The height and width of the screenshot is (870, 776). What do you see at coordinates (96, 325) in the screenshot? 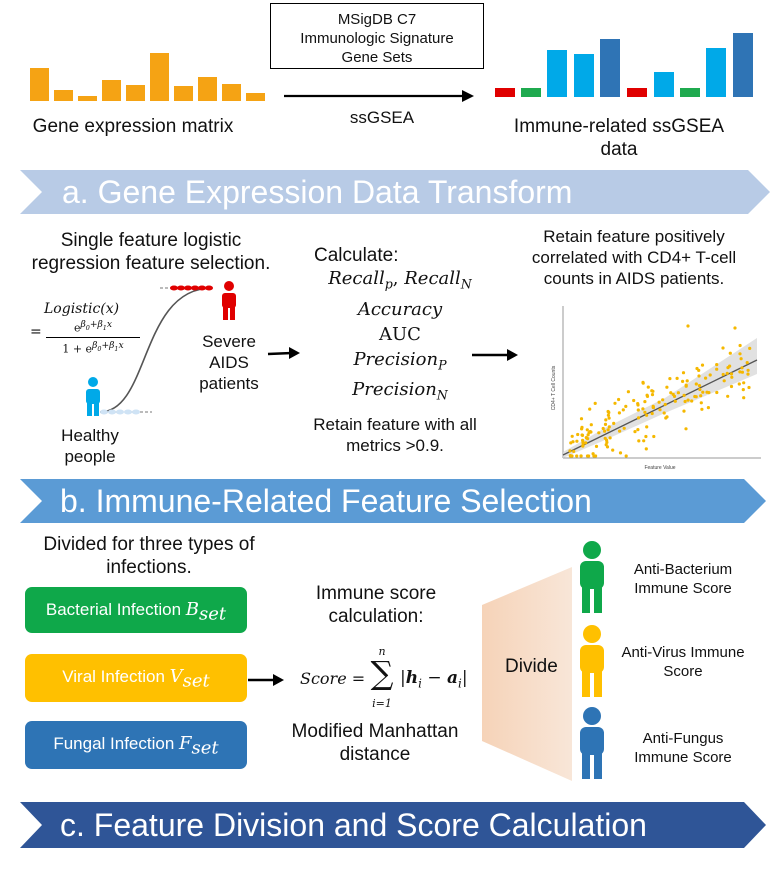
I see `formula-numerator-exp: β0+β1x` at bounding box center [96, 325].